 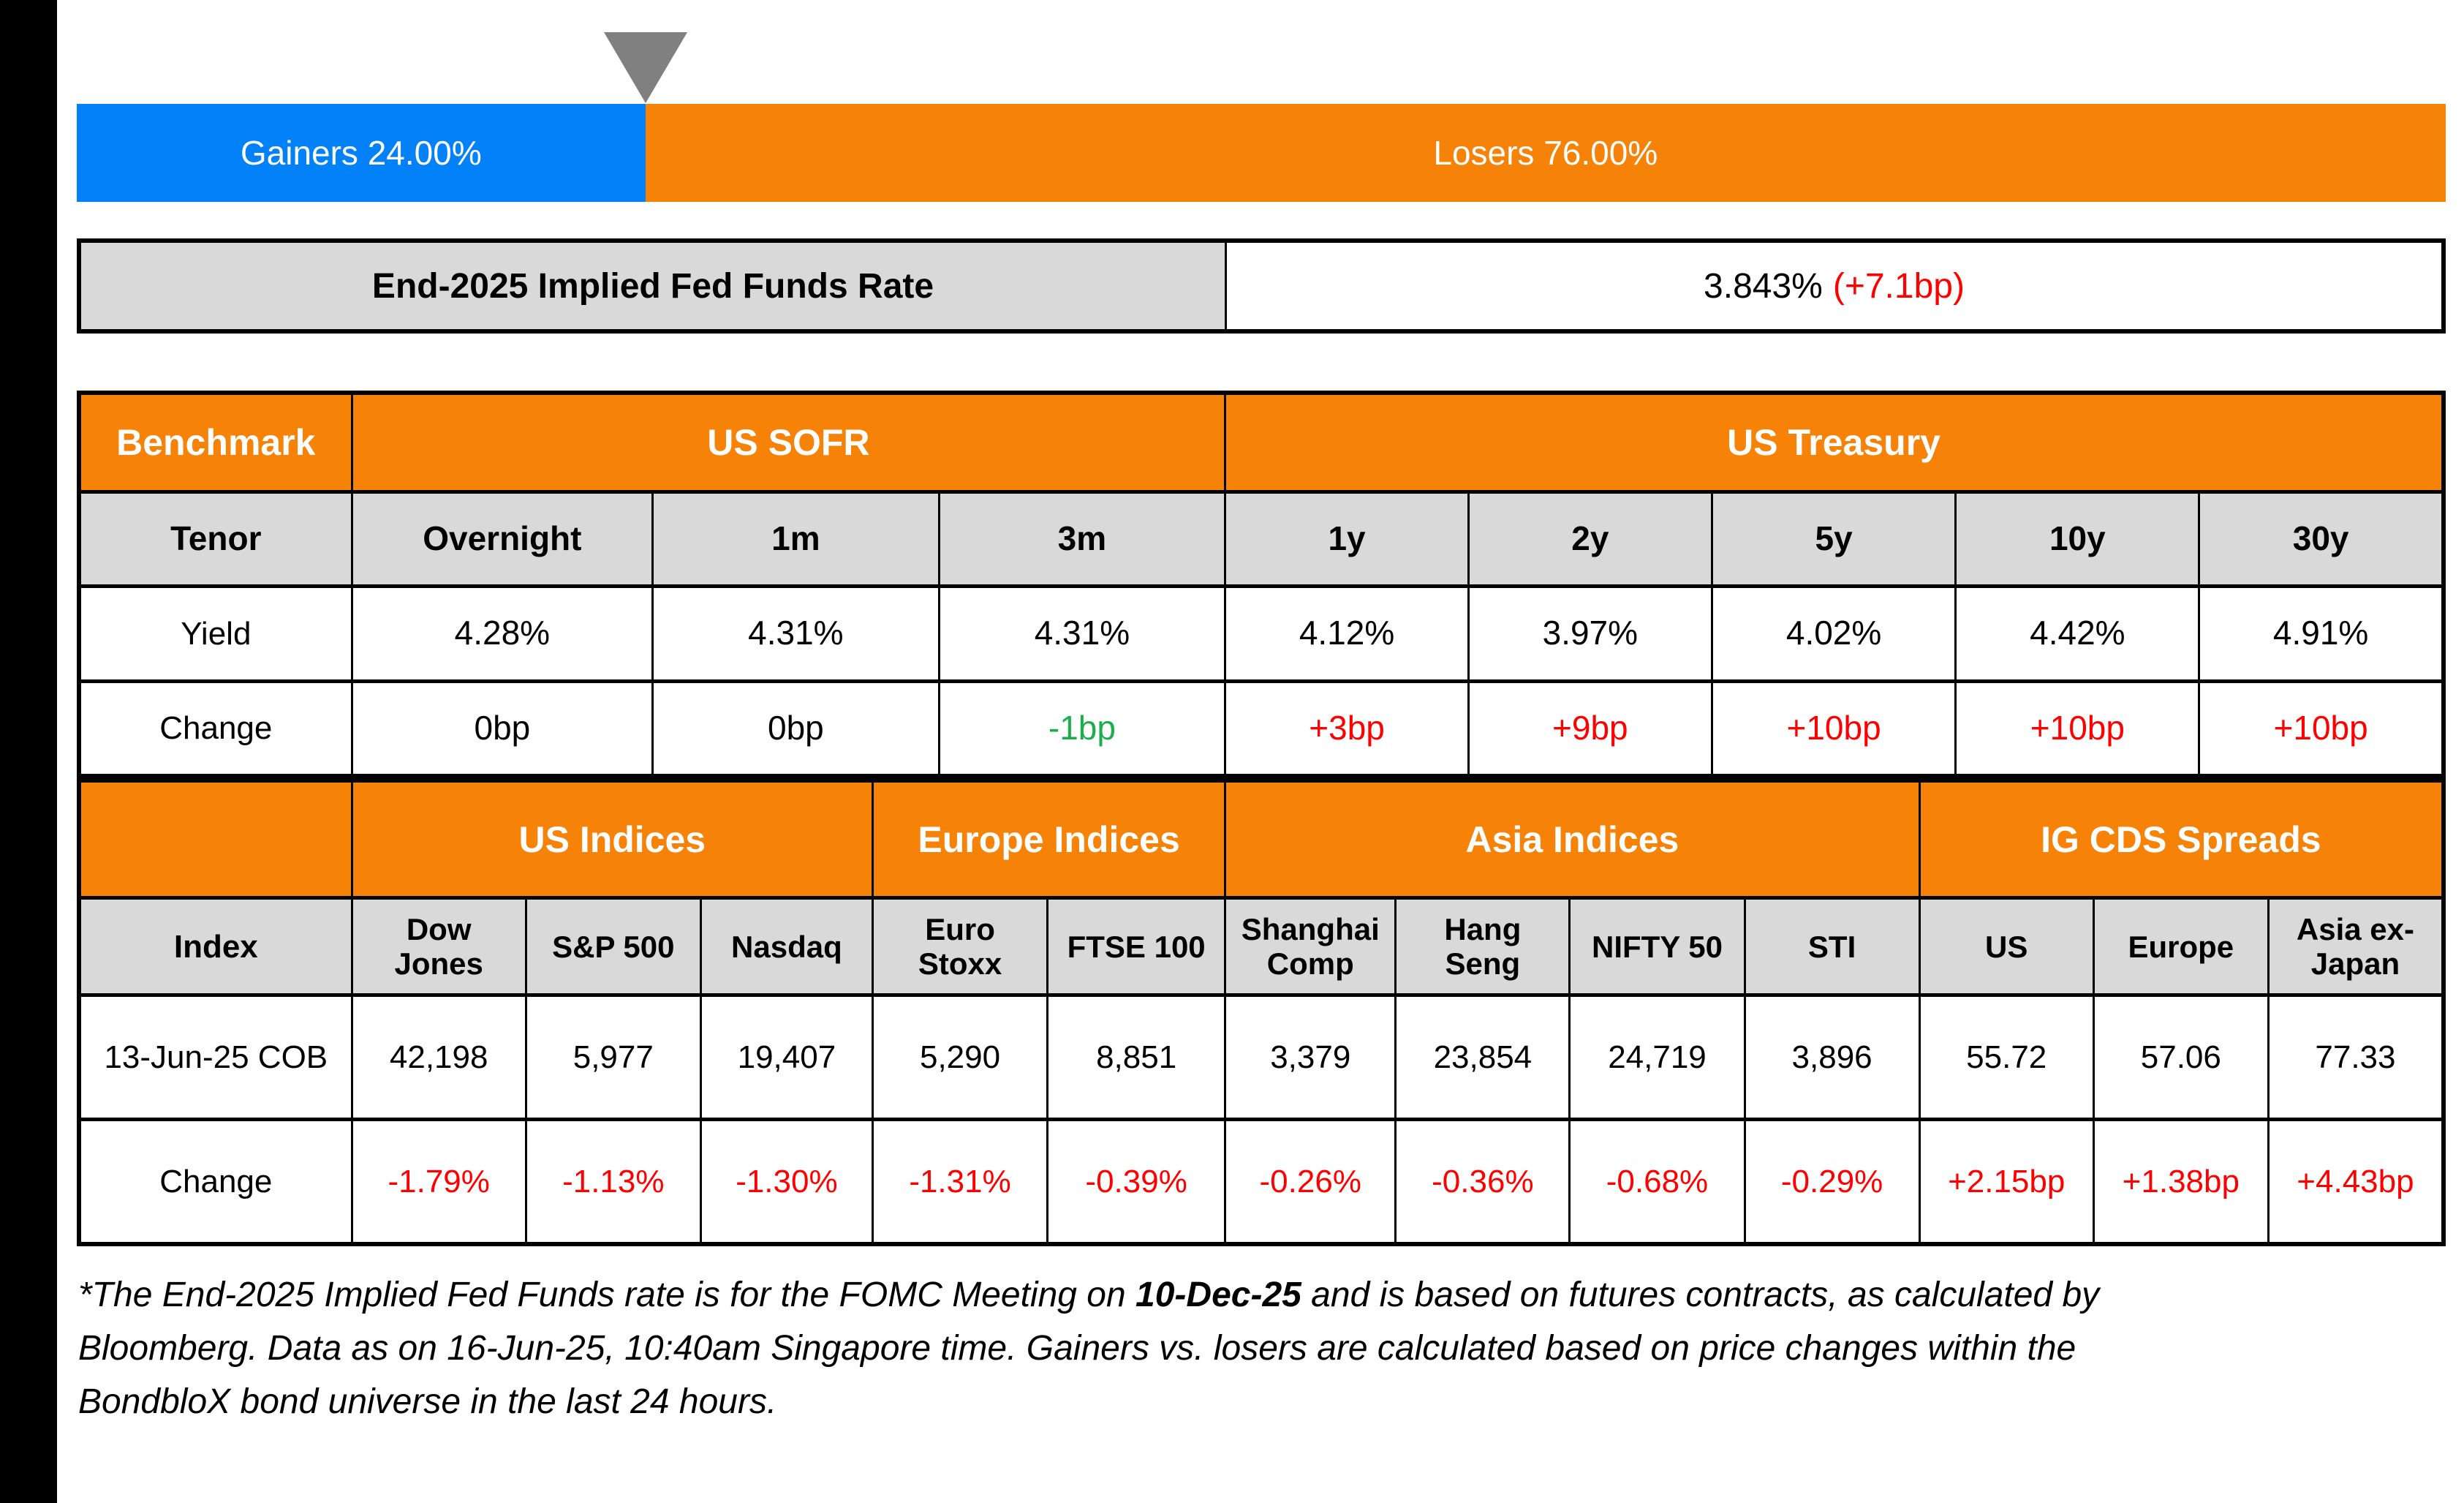 What do you see at coordinates (645, 67) in the screenshot?
I see `gauge-marker-triangle-icon` at bounding box center [645, 67].